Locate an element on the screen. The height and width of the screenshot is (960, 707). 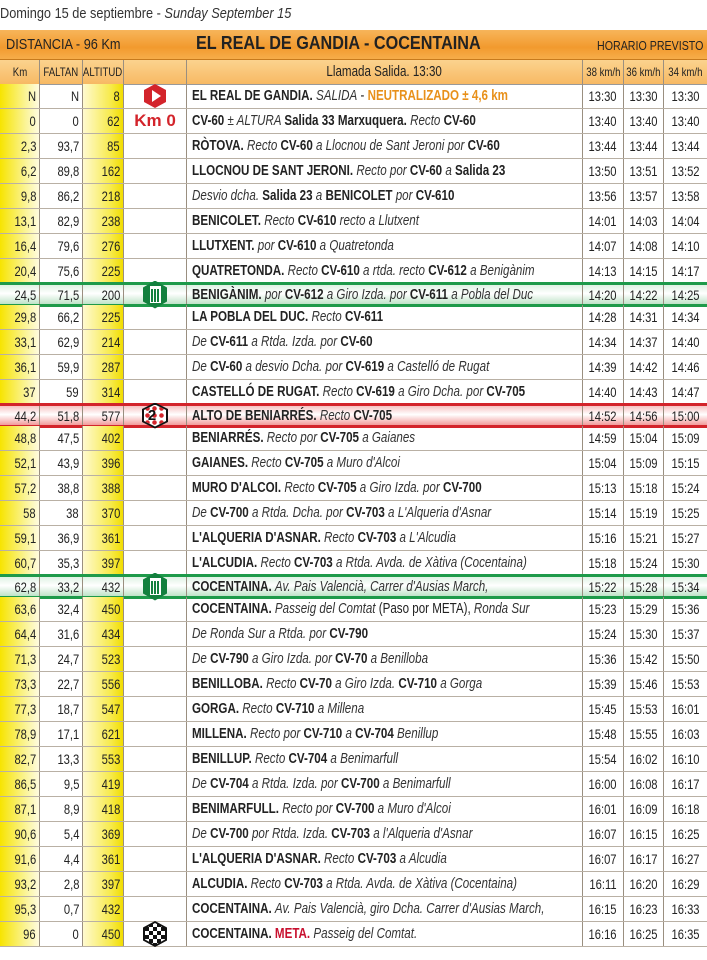
route-text-segment: CV-619 is located at coordinates (375, 392).